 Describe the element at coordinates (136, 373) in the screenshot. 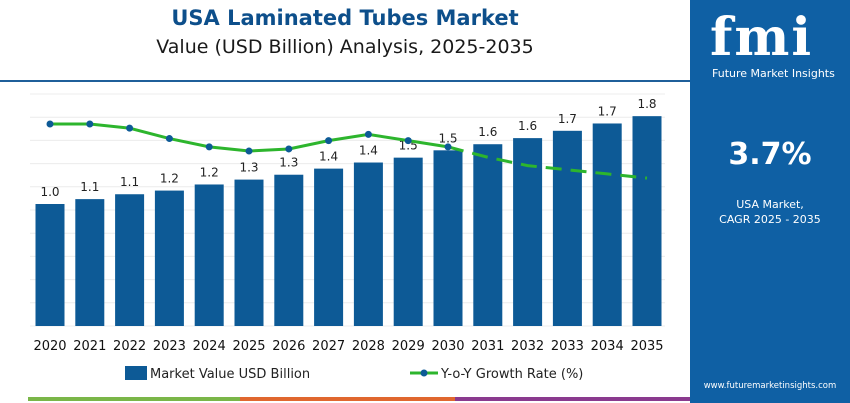

I see `legend-bar-swatch` at that location.